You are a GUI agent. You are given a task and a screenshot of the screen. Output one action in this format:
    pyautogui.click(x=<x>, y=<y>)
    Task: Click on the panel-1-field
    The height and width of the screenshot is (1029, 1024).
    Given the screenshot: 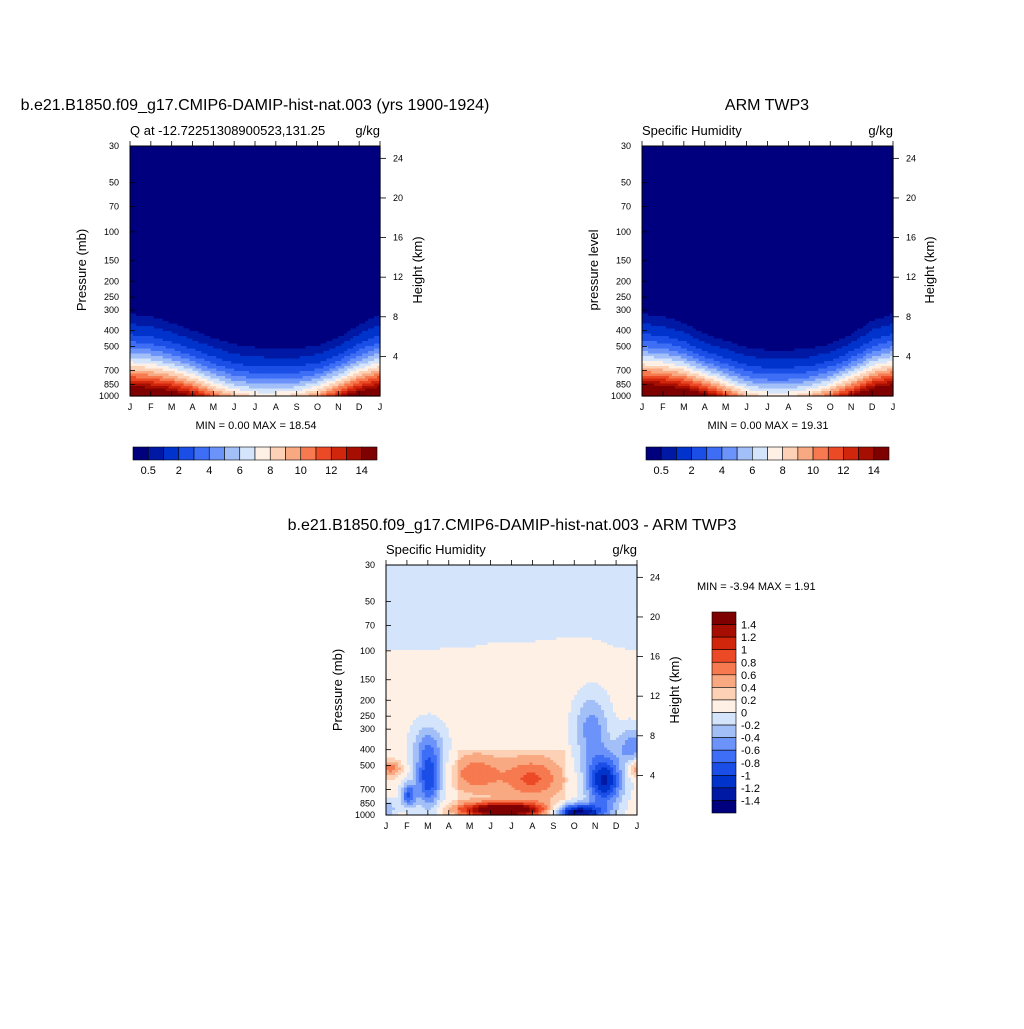 What is the action you would take?
    pyautogui.click(x=255, y=271)
    